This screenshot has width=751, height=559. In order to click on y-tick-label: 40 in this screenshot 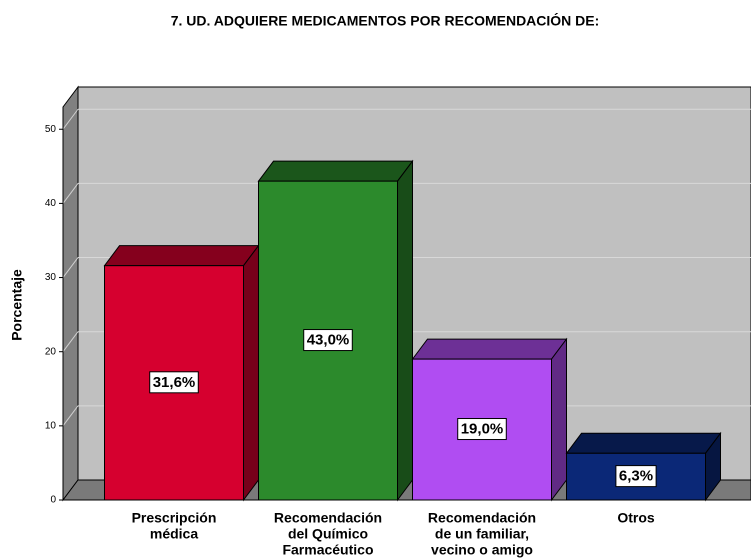, I will do `click(51, 203)`.